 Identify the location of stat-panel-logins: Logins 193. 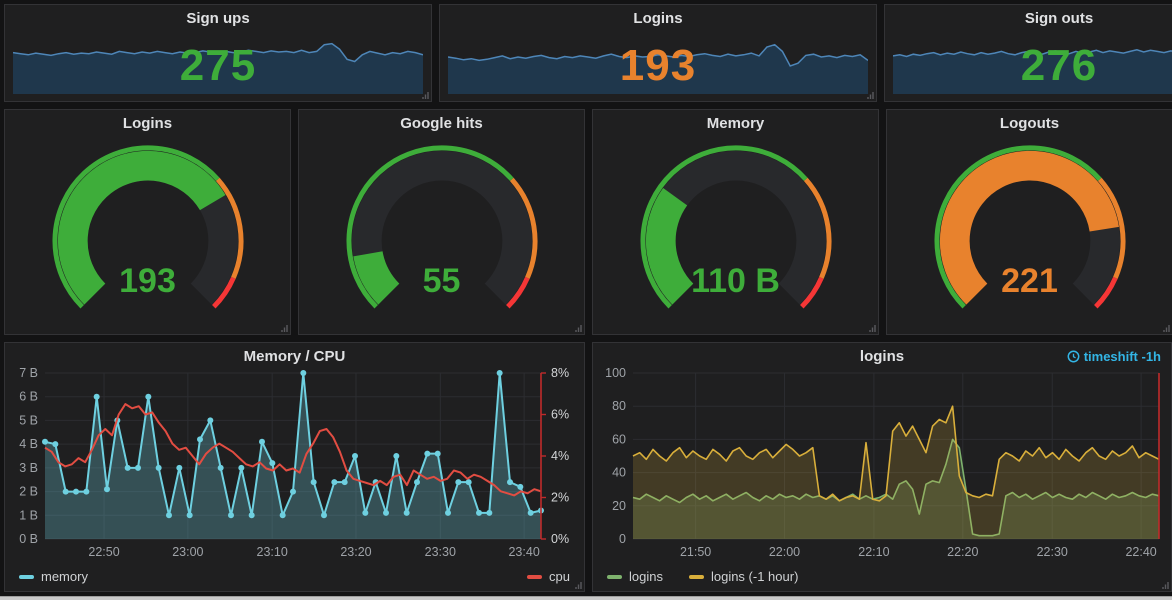
(658, 53).